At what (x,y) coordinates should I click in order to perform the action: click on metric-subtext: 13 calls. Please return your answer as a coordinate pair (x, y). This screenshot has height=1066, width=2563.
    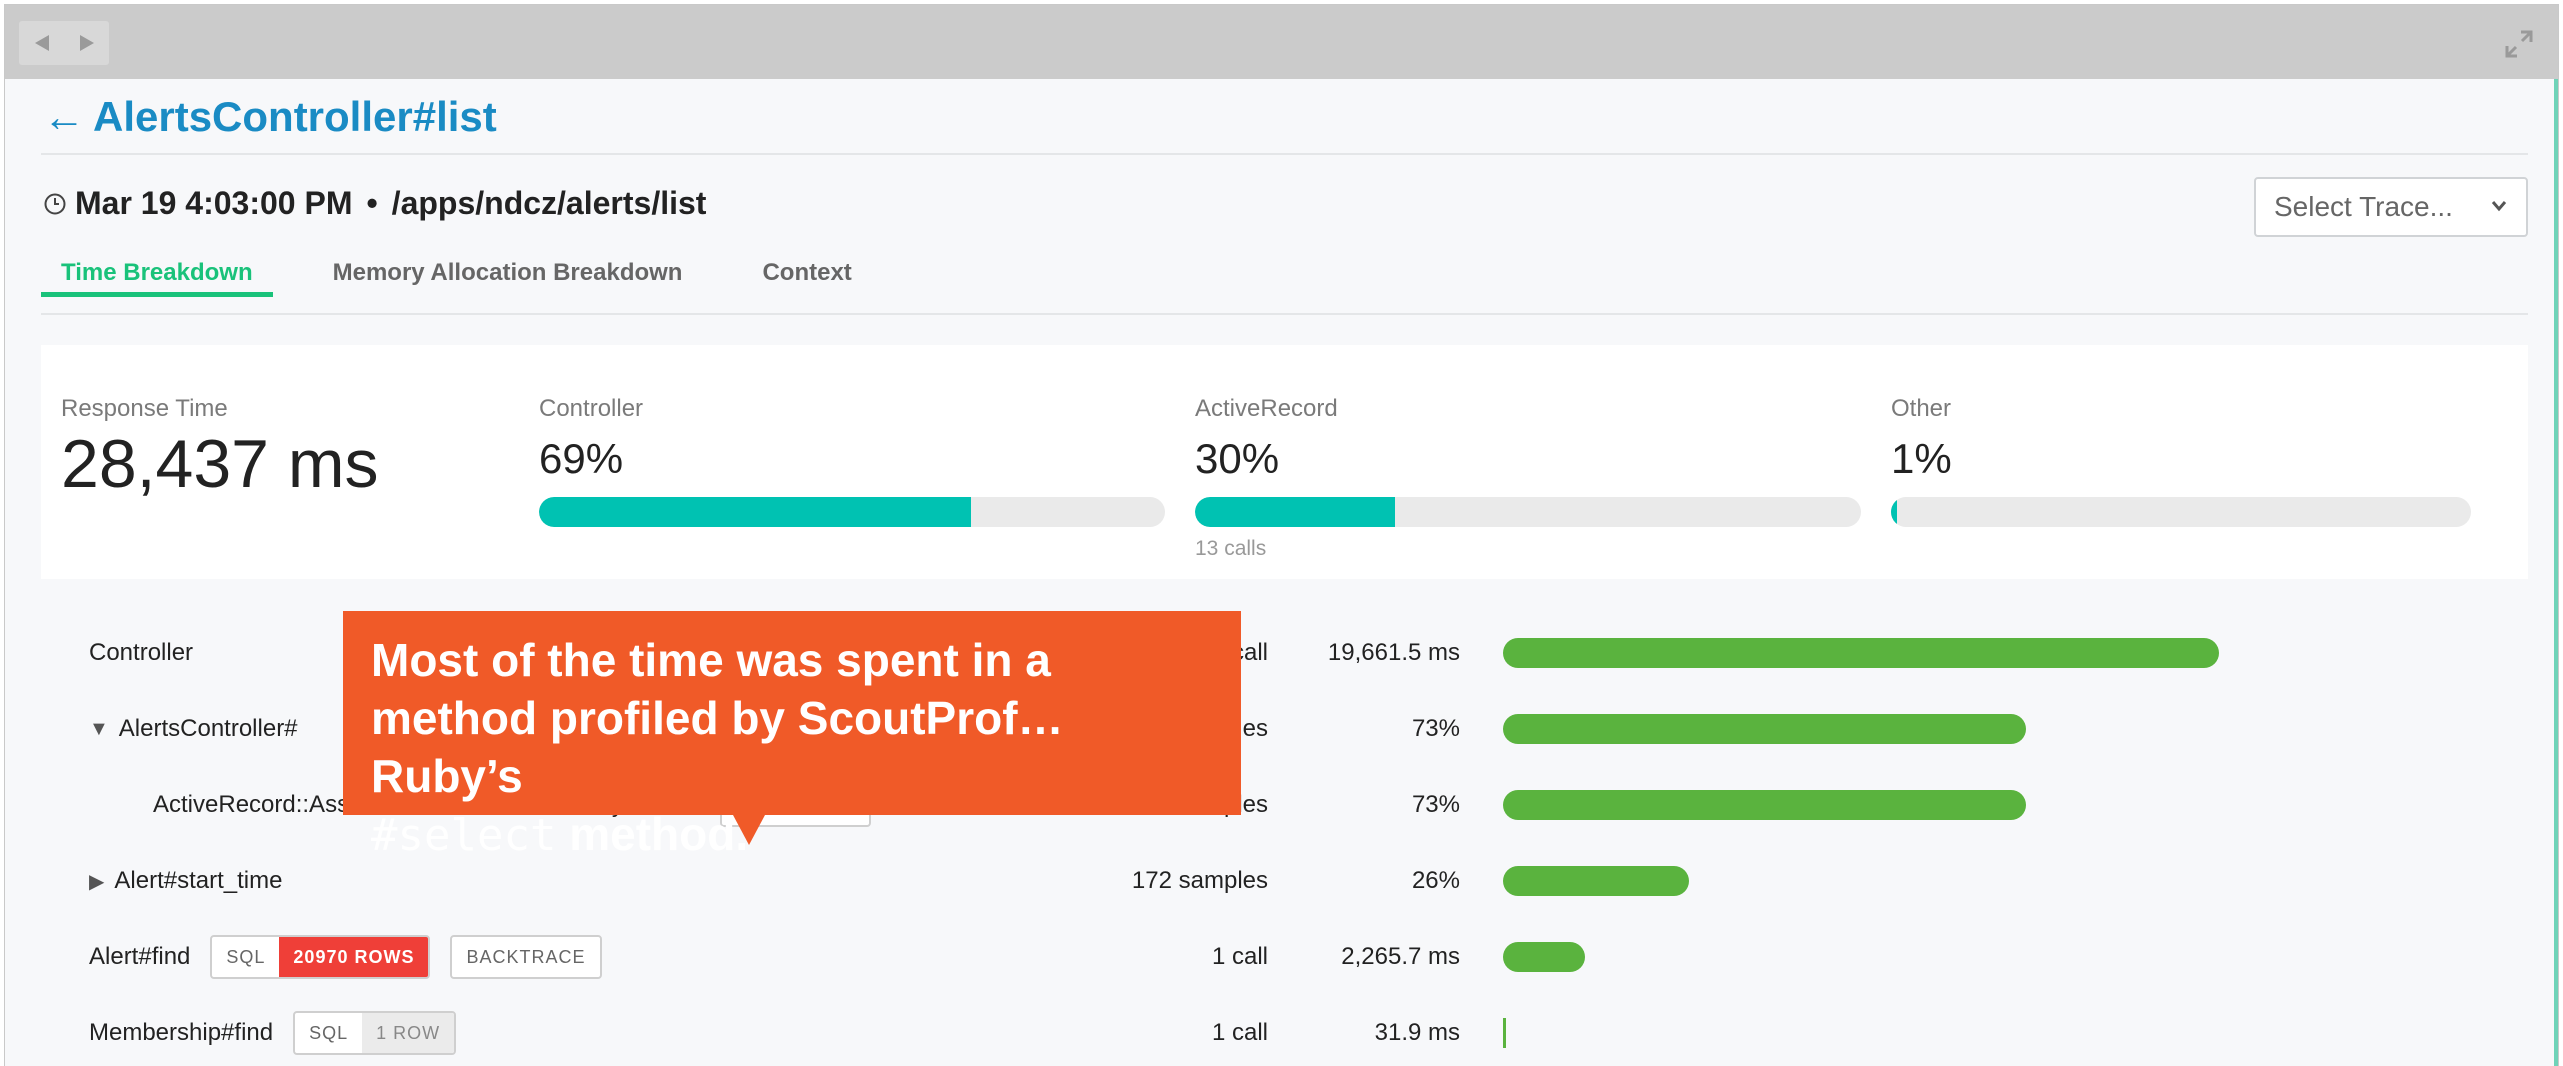
    Looking at the image, I should click on (1231, 548).